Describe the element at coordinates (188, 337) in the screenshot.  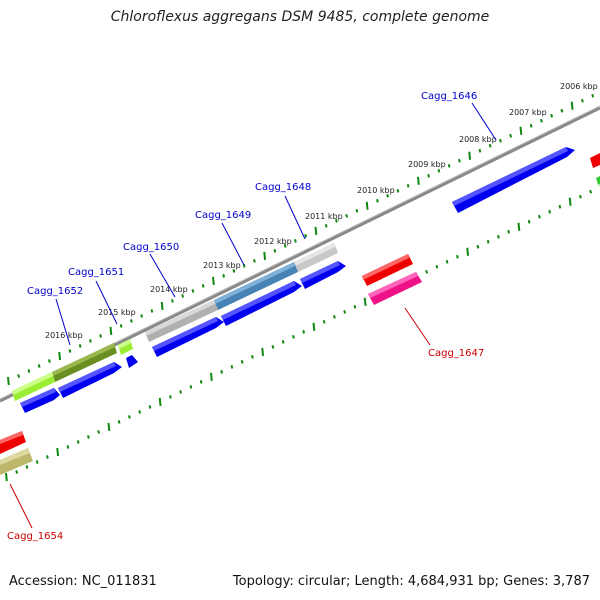
I see `gene-blue-1649-forward` at that location.